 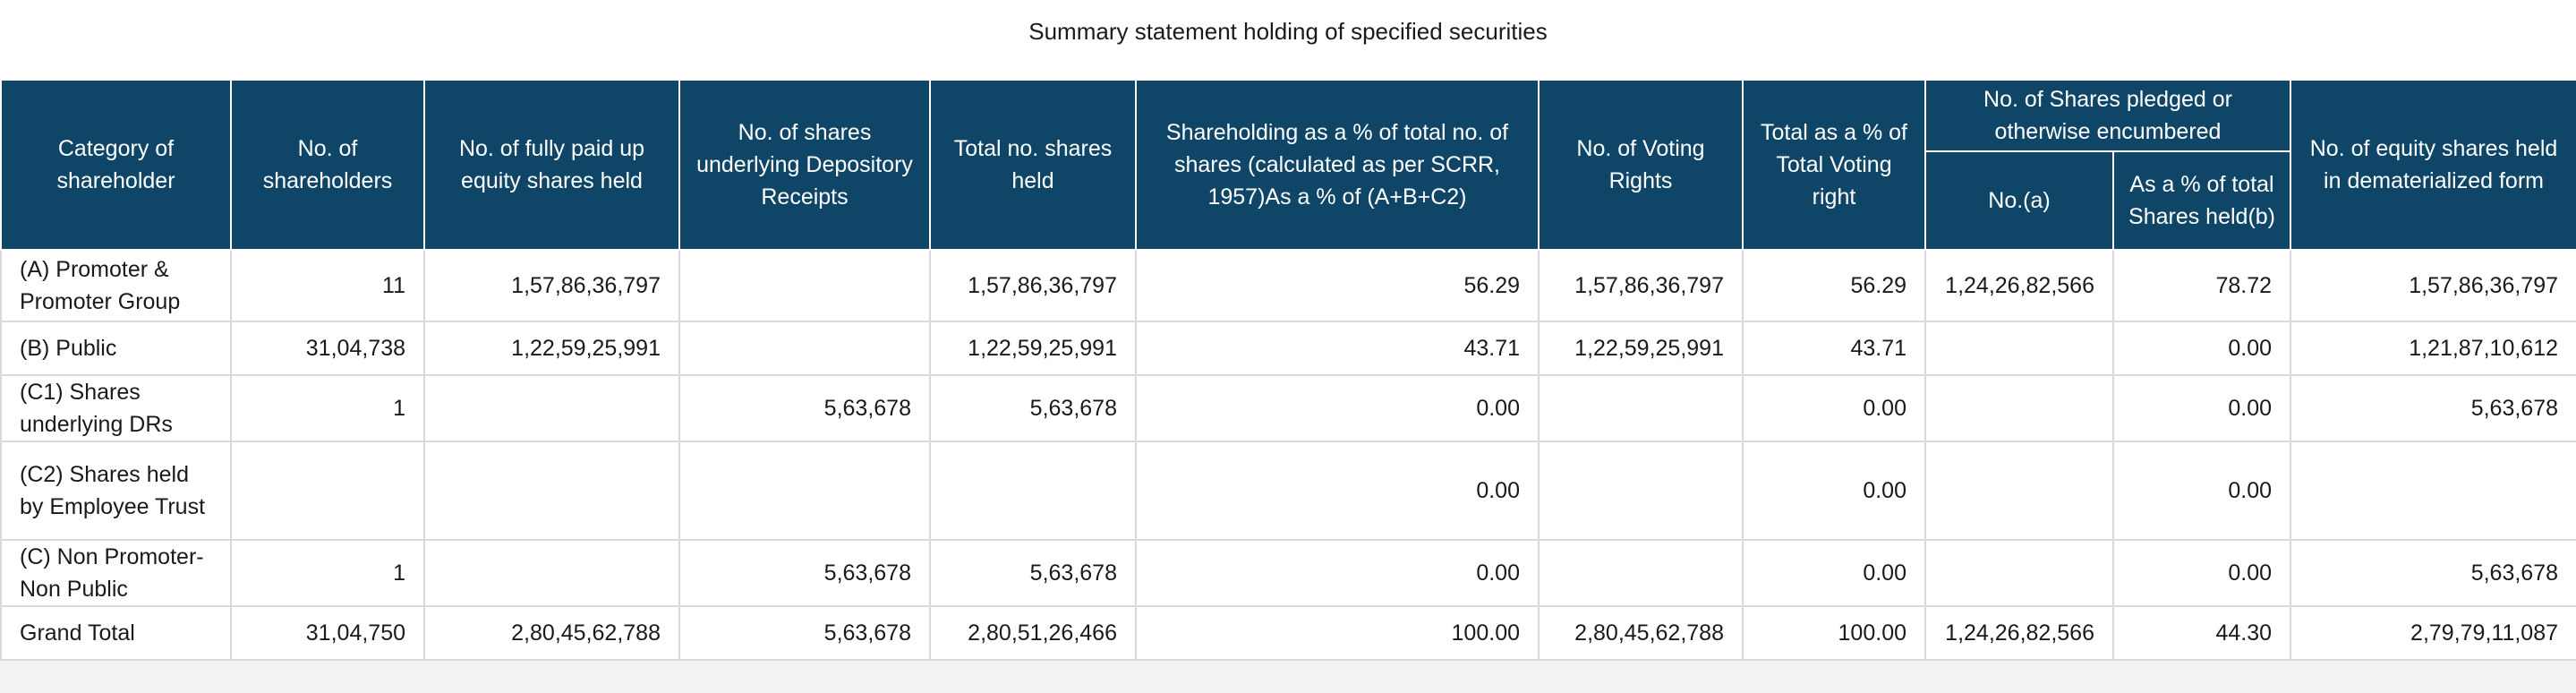 I want to click on cell-num-shareholders, so click(x=327, y=491).